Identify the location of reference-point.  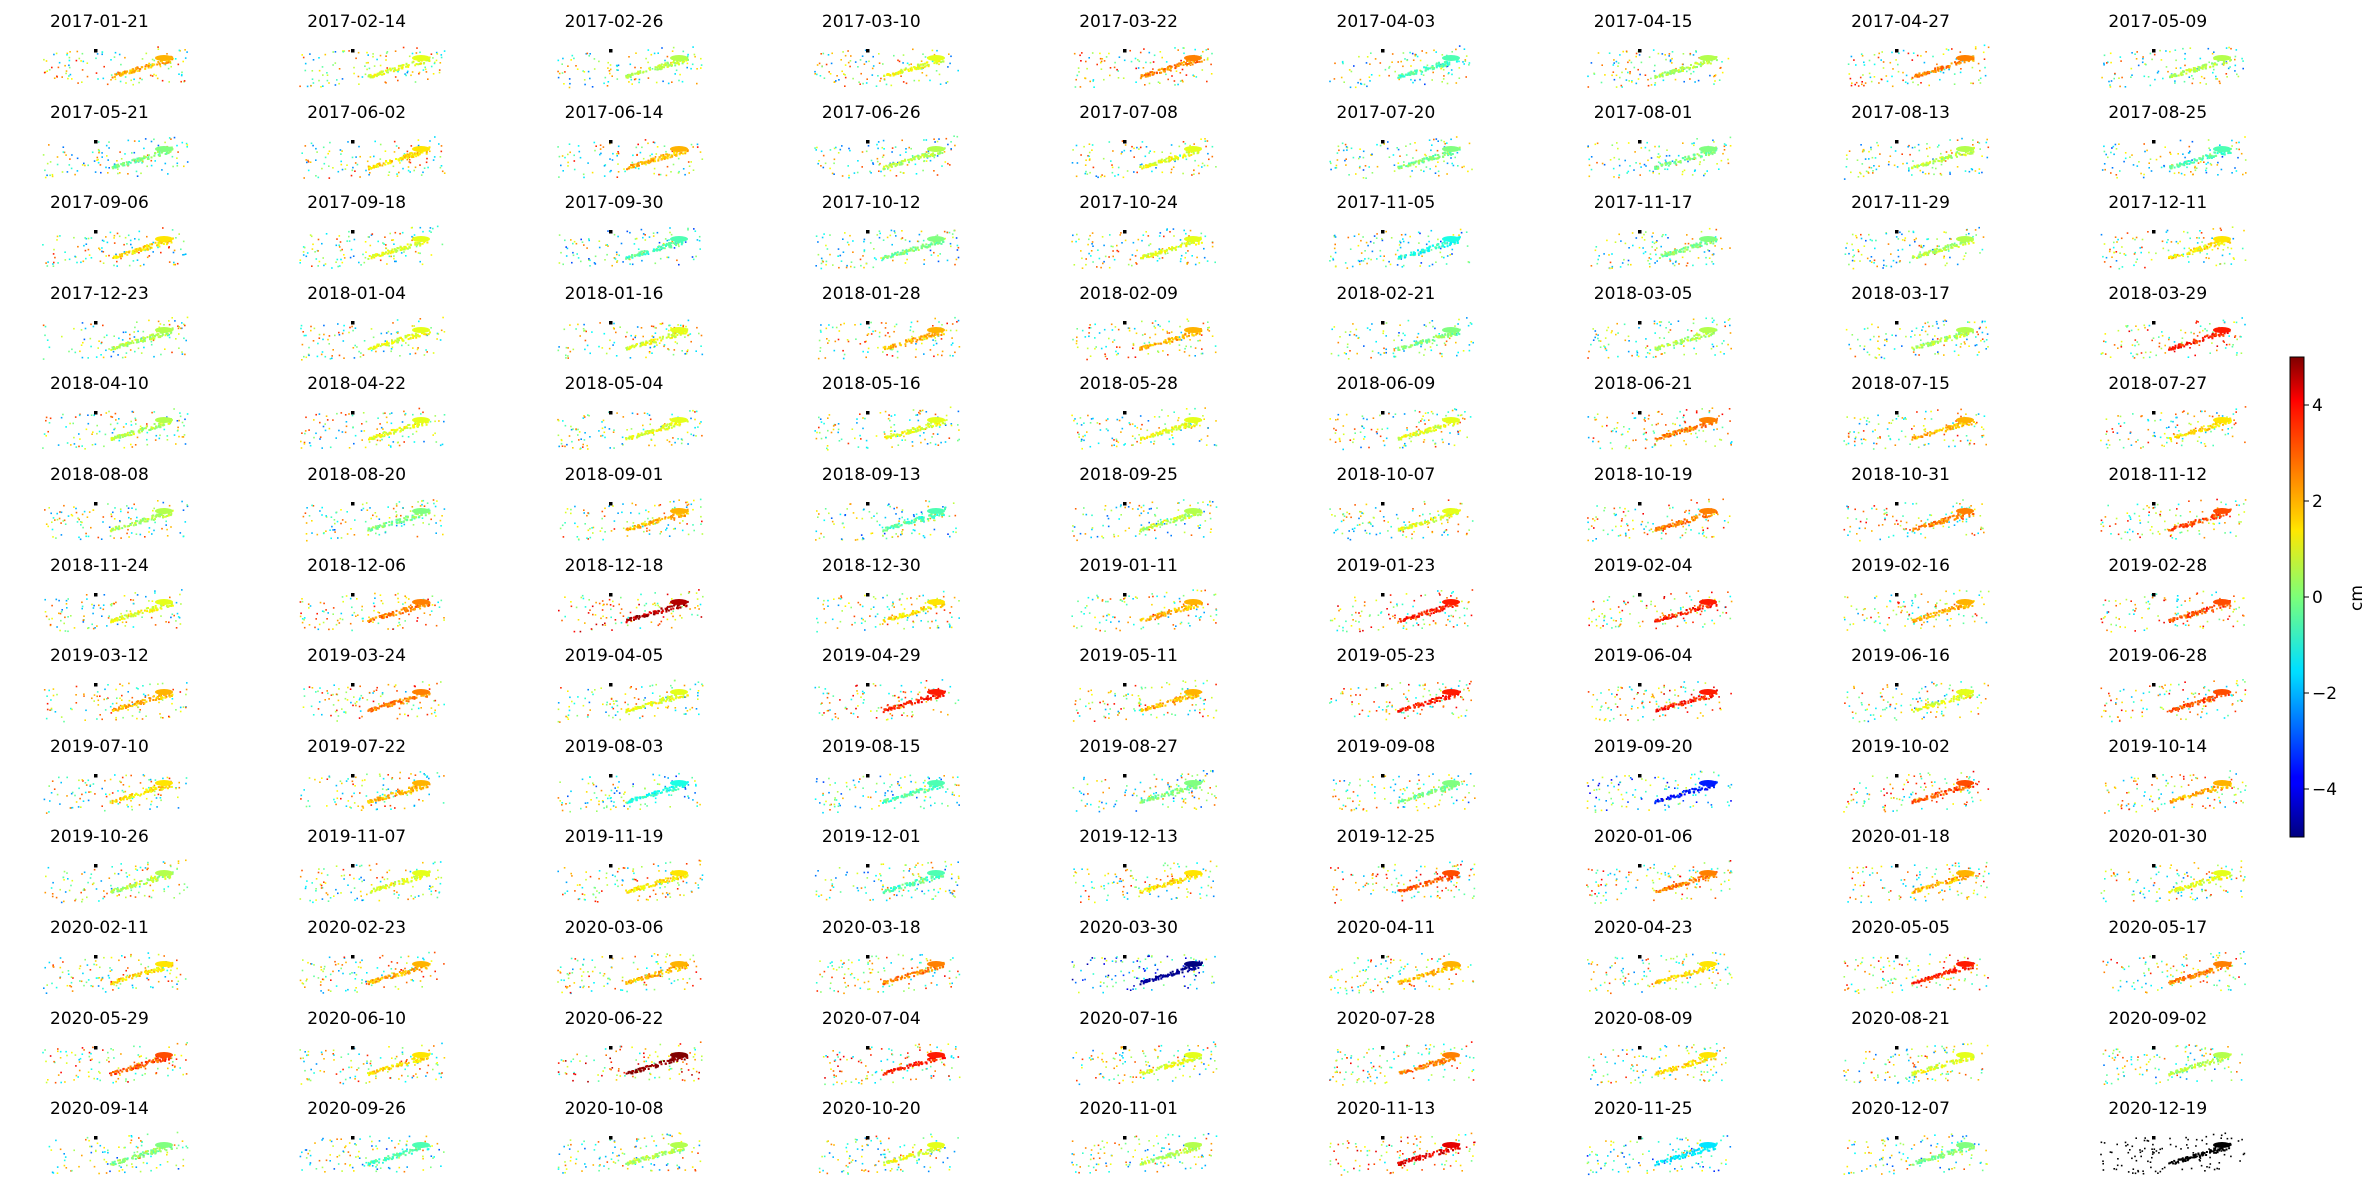
(1125, 141).